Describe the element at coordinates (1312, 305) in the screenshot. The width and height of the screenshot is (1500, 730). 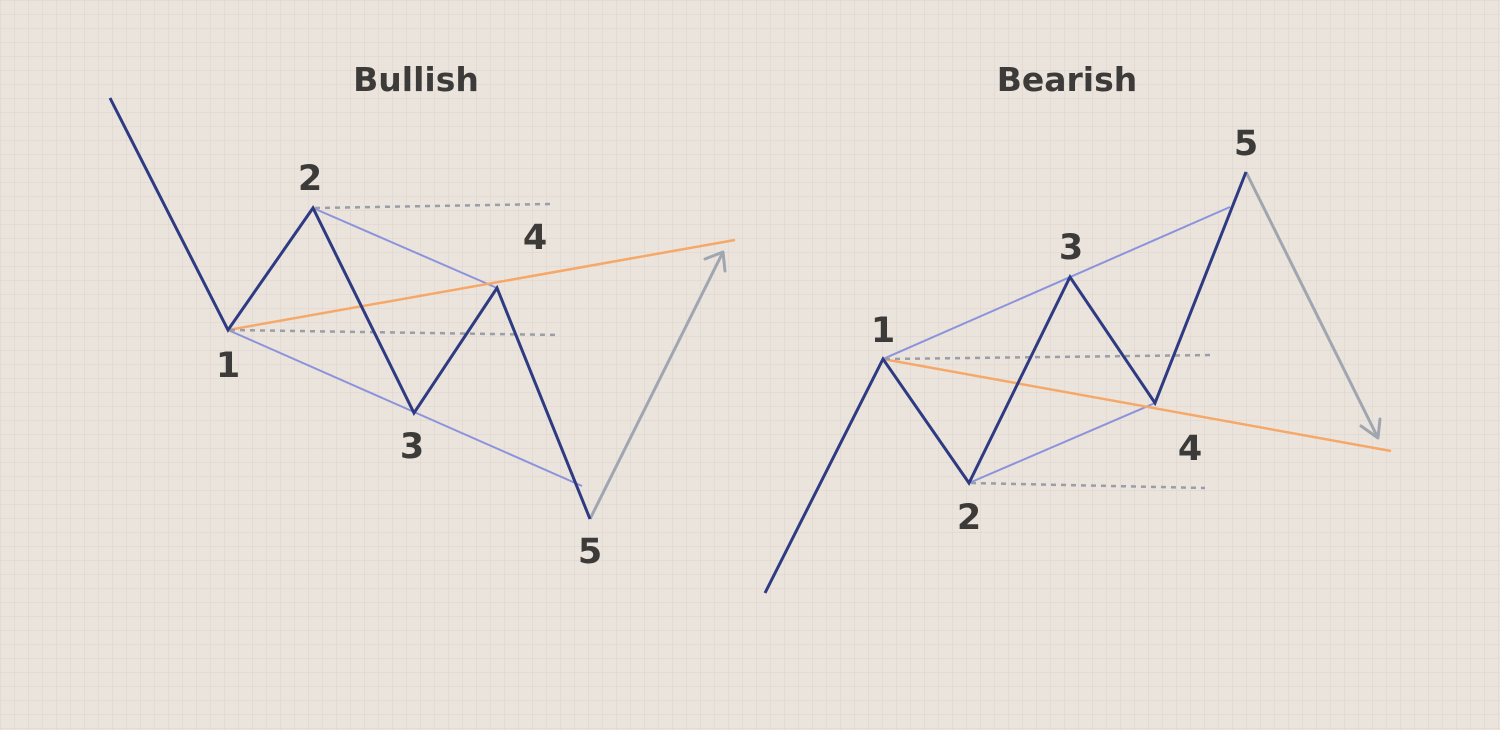
I see `bearish-breakdown-arrow` at that location.